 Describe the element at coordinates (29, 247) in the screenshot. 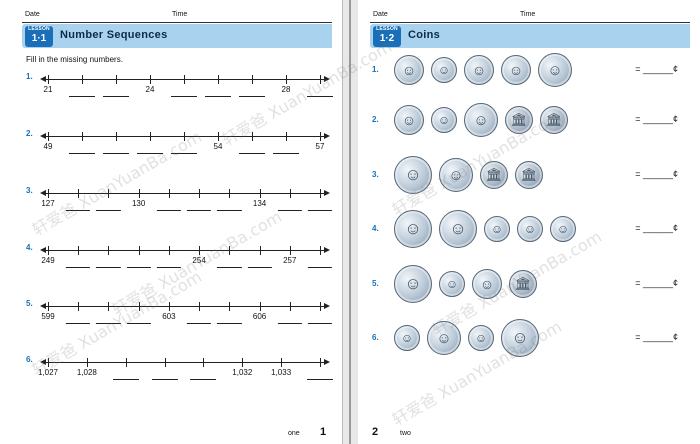

I see `problem-number: 4.` at that location.